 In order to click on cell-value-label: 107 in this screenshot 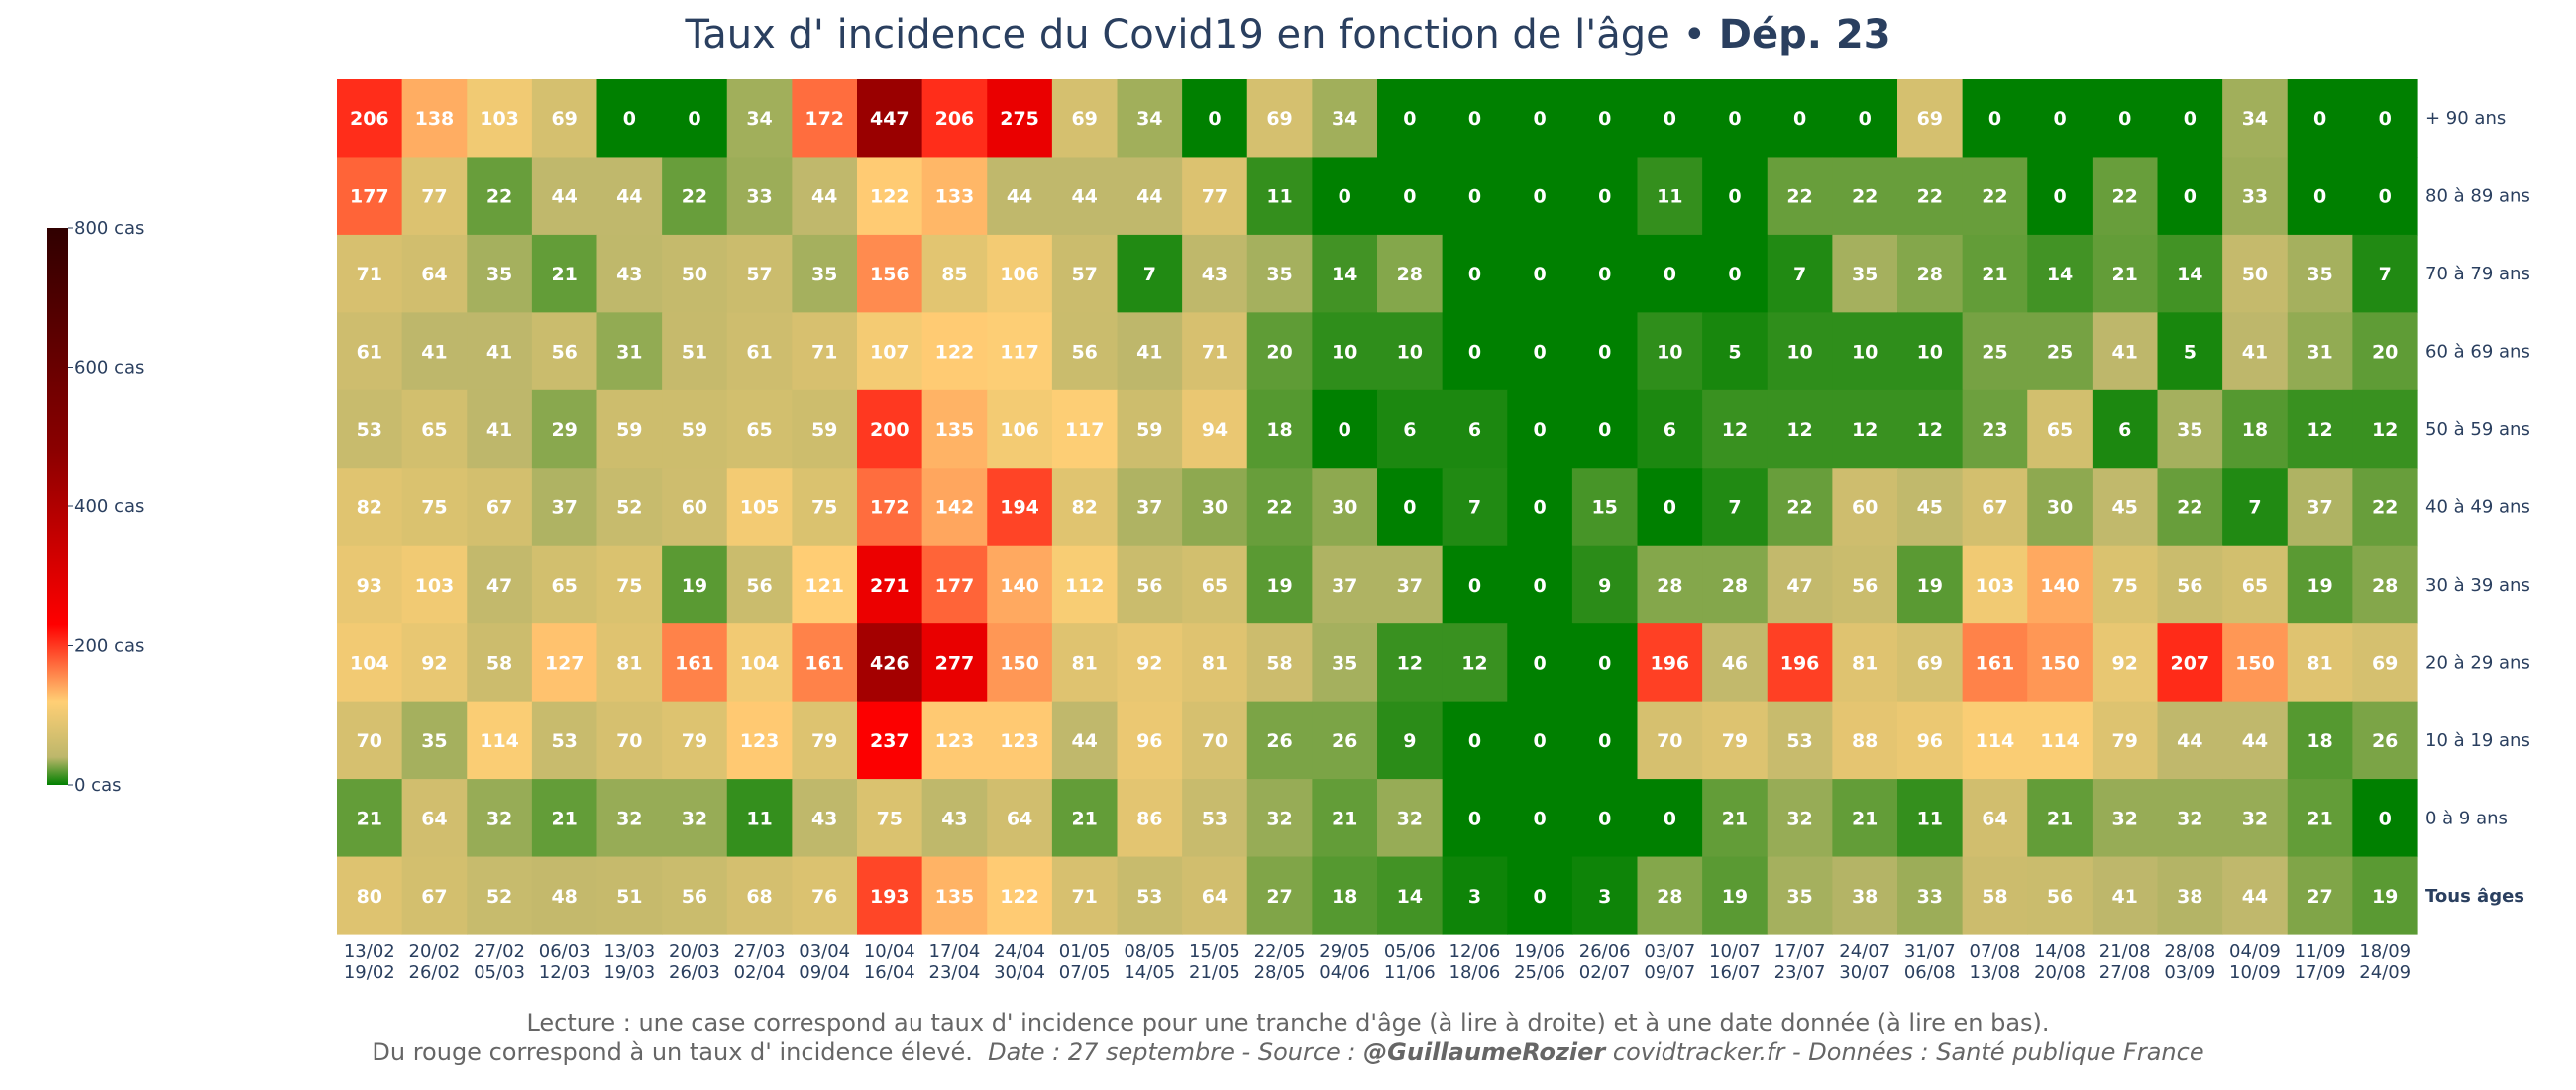, I will do `click(890, 353)`.